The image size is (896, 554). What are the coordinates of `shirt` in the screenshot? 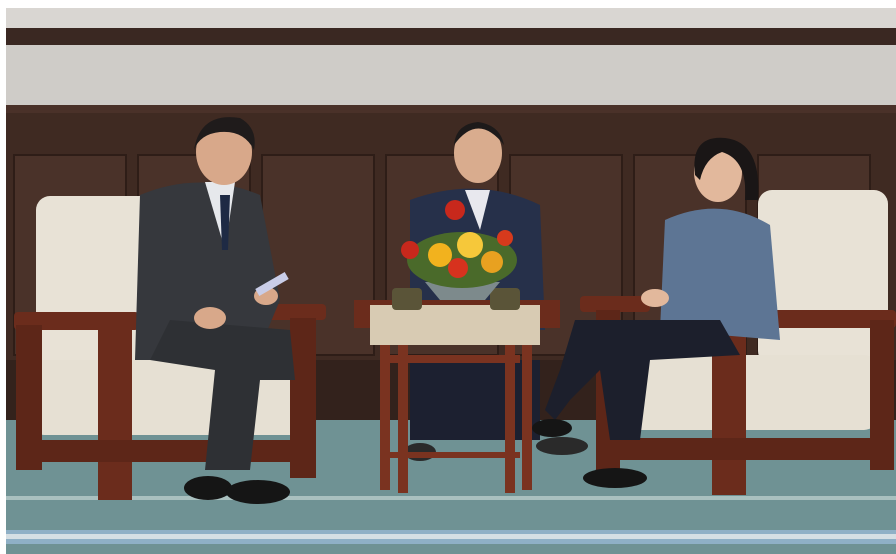 It's located at (477, 210).